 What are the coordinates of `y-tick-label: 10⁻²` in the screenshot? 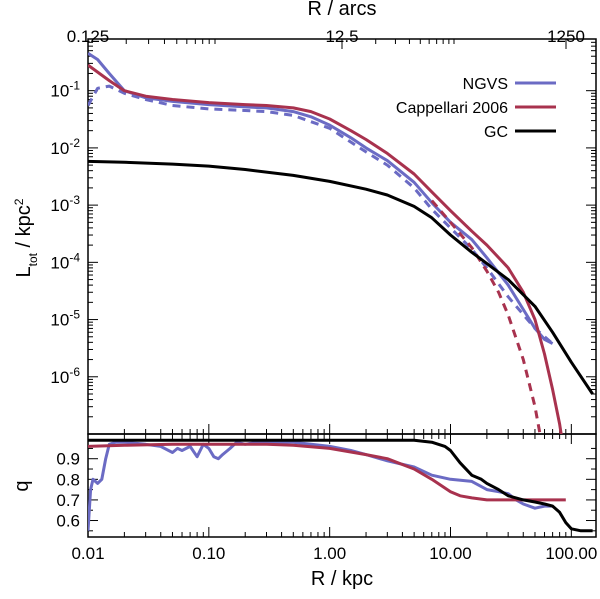 It's located at (65, 147).